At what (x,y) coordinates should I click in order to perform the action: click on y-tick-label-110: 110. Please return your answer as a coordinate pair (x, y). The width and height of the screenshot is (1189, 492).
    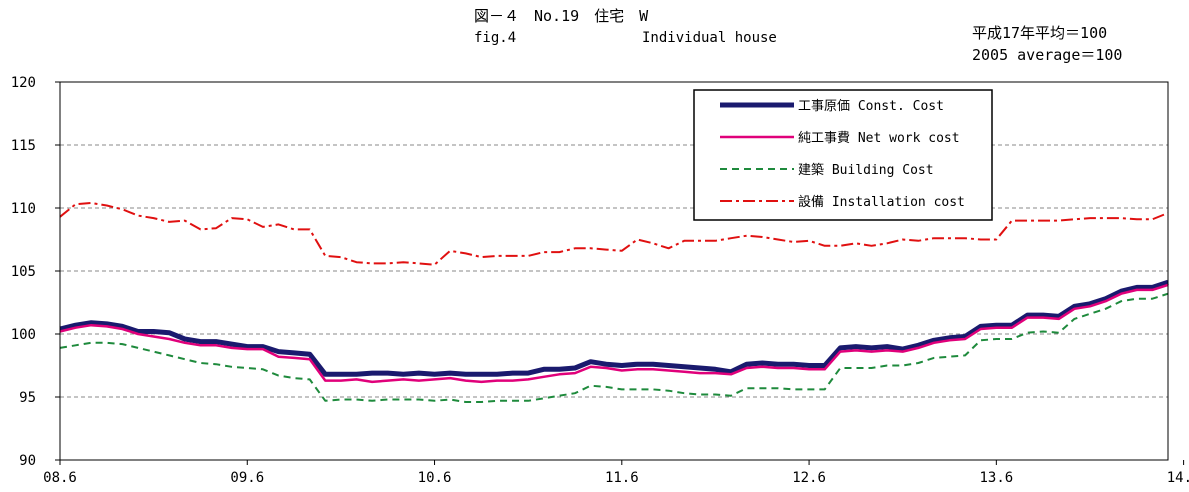
    Looking at the image, I should click on (23, 209).